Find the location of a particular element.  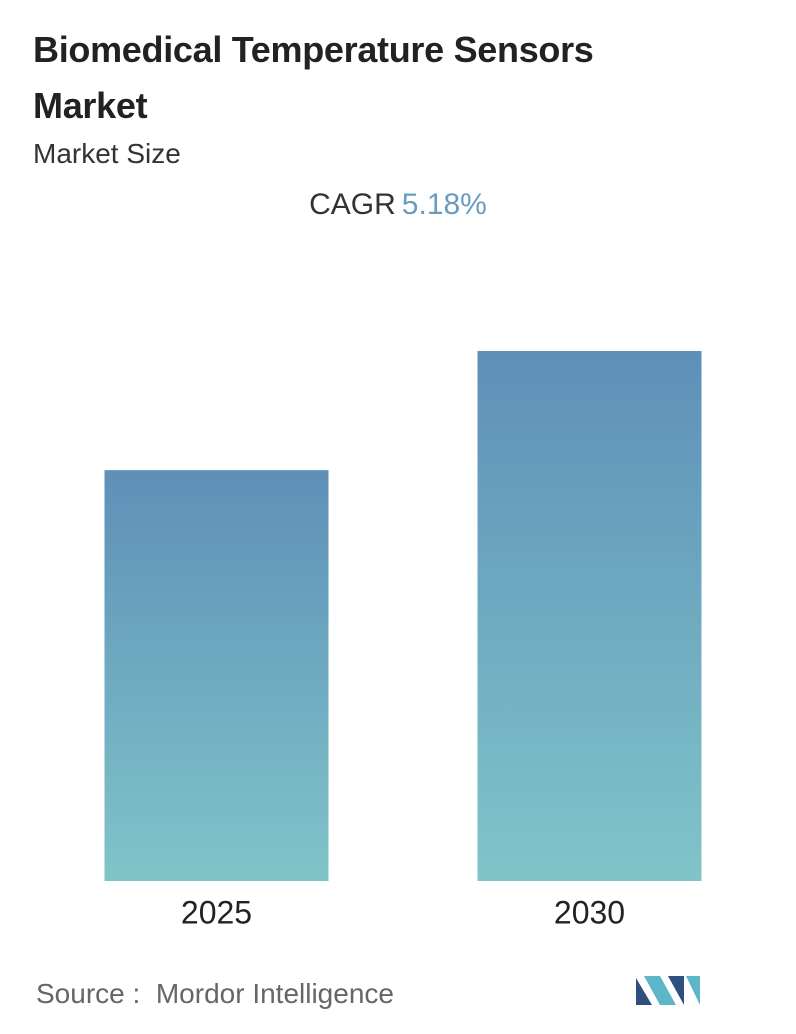

source-name: Mordor Intelligence is located at coordinates (274, 993).